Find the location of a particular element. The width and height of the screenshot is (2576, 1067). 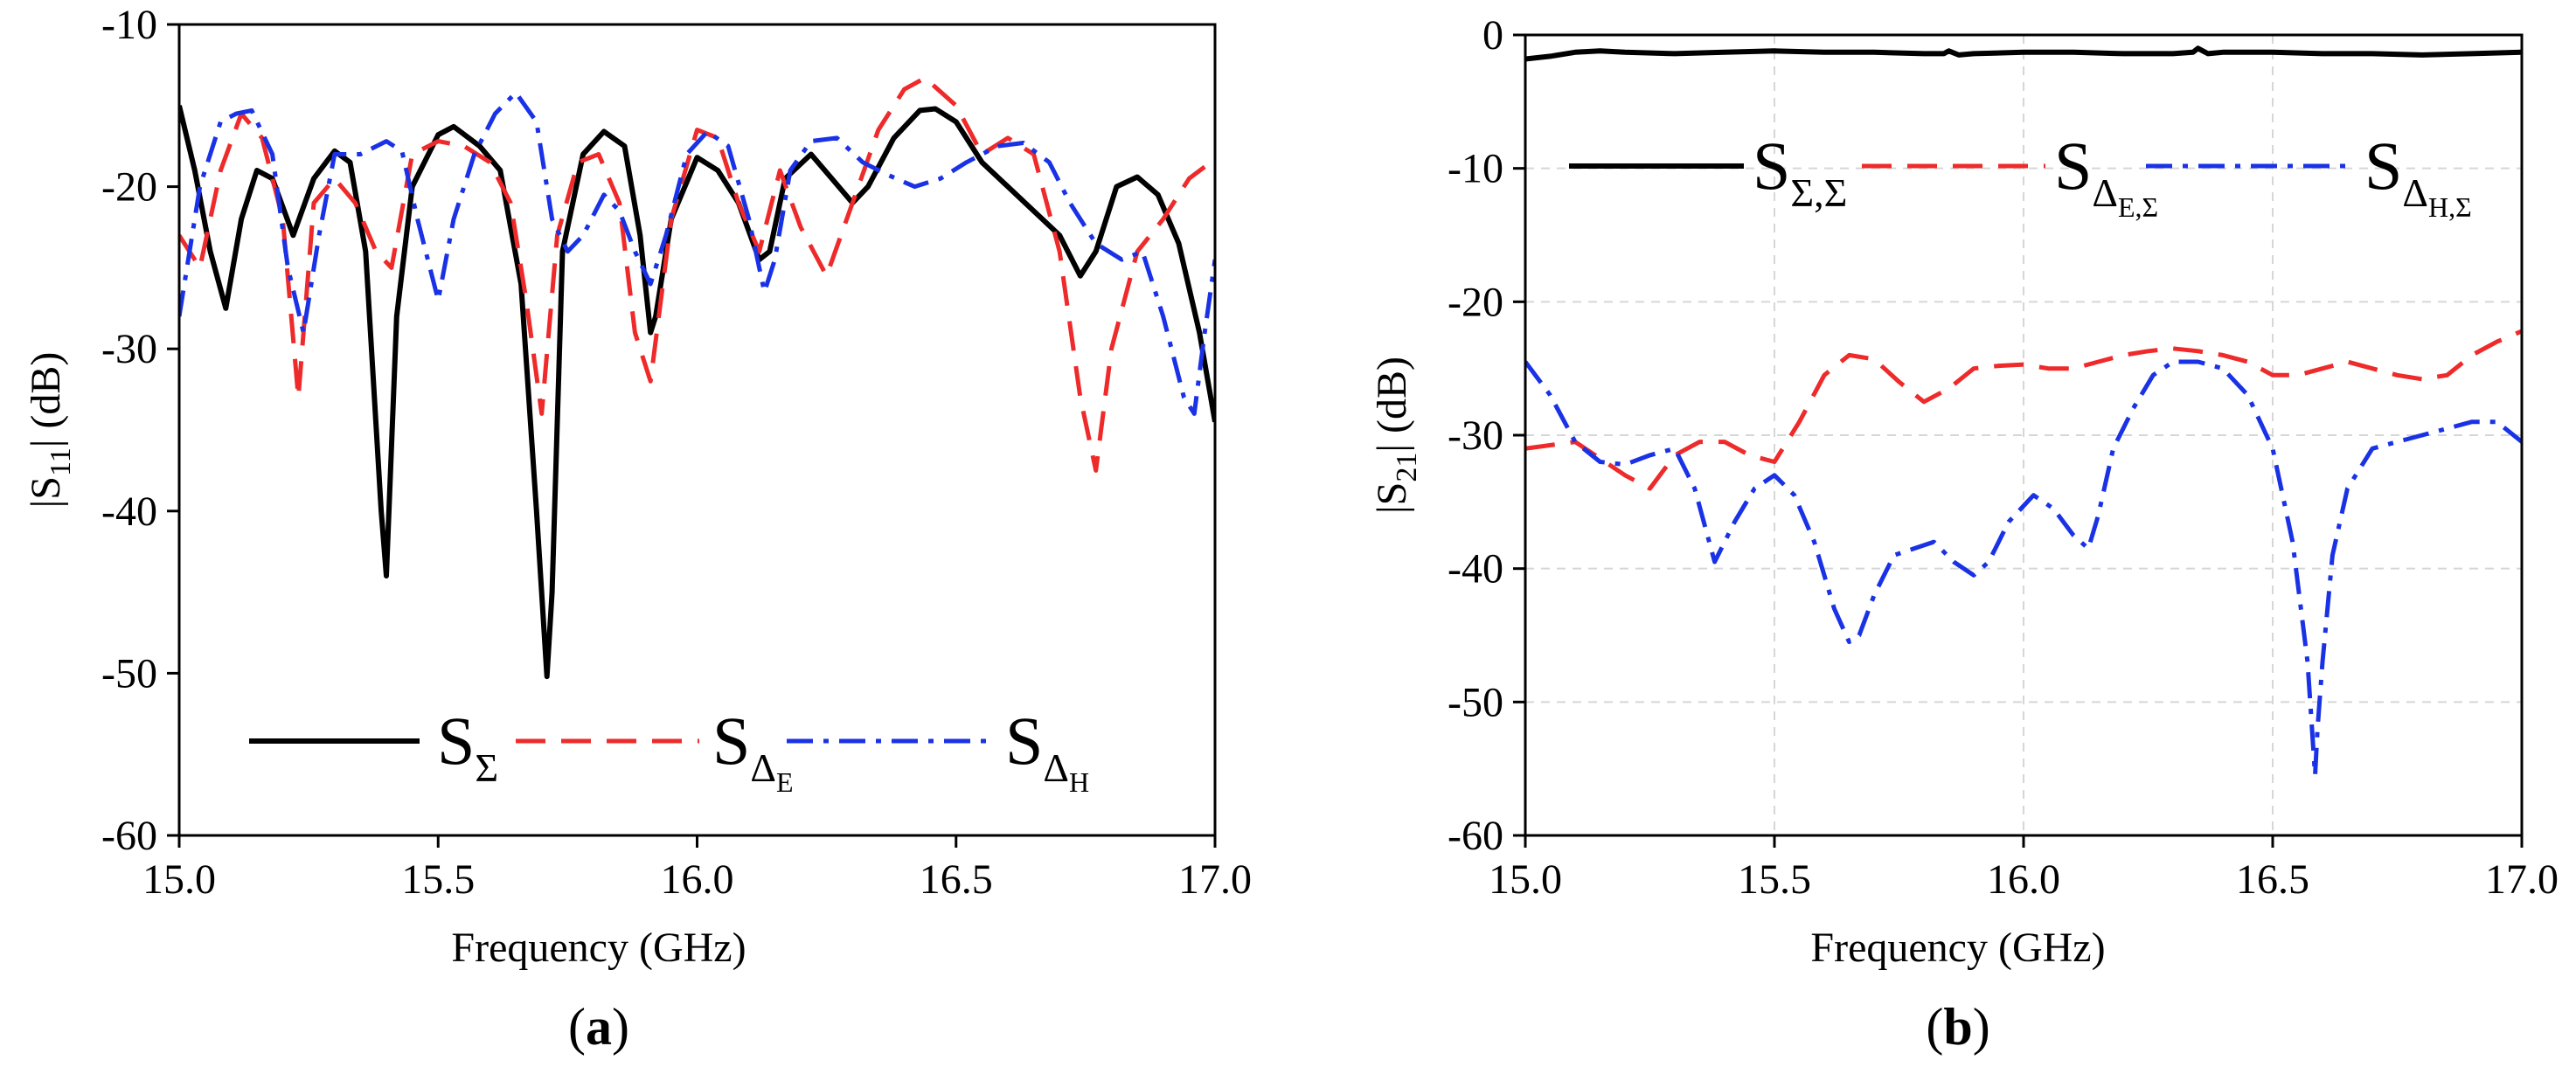

legend-label-subsub: E,Σ is located at coordinates (2138, 207).